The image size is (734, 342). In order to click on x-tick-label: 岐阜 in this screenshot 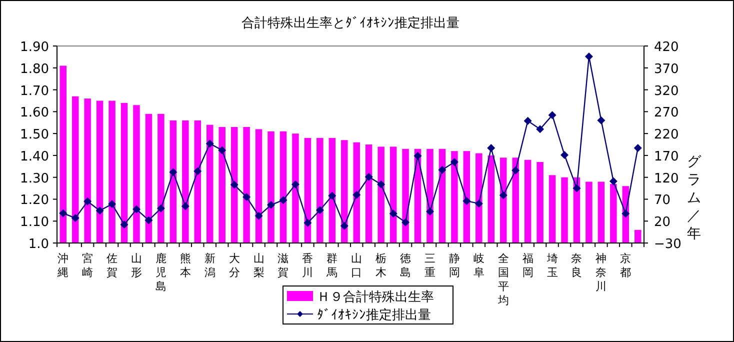, I will do `click(478, 265)`.